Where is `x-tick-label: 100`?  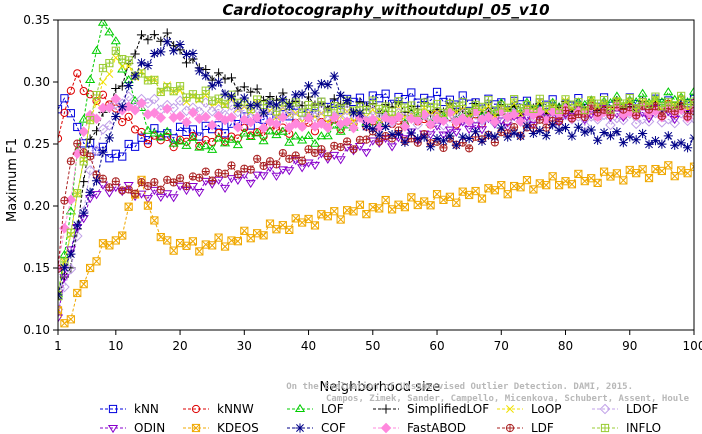 x-tick-label: 100 is located at coordinates (692, 346).